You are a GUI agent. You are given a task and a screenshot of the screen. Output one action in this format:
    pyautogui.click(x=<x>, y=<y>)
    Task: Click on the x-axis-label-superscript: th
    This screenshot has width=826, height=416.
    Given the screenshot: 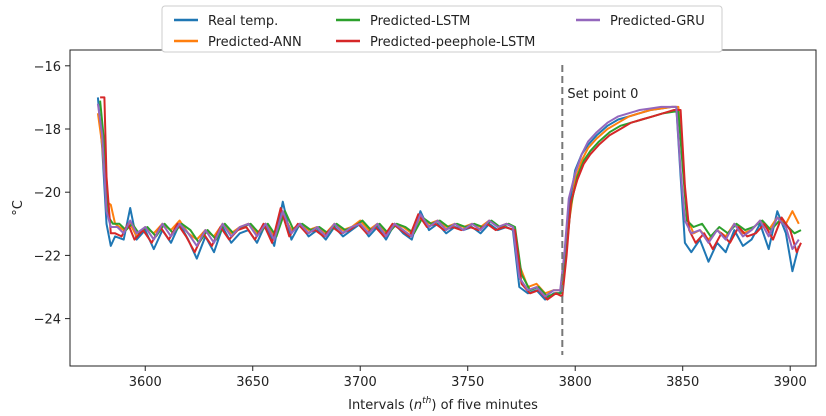 What is the action you would take?
    pyautogui.click(x=427, y=401)
    